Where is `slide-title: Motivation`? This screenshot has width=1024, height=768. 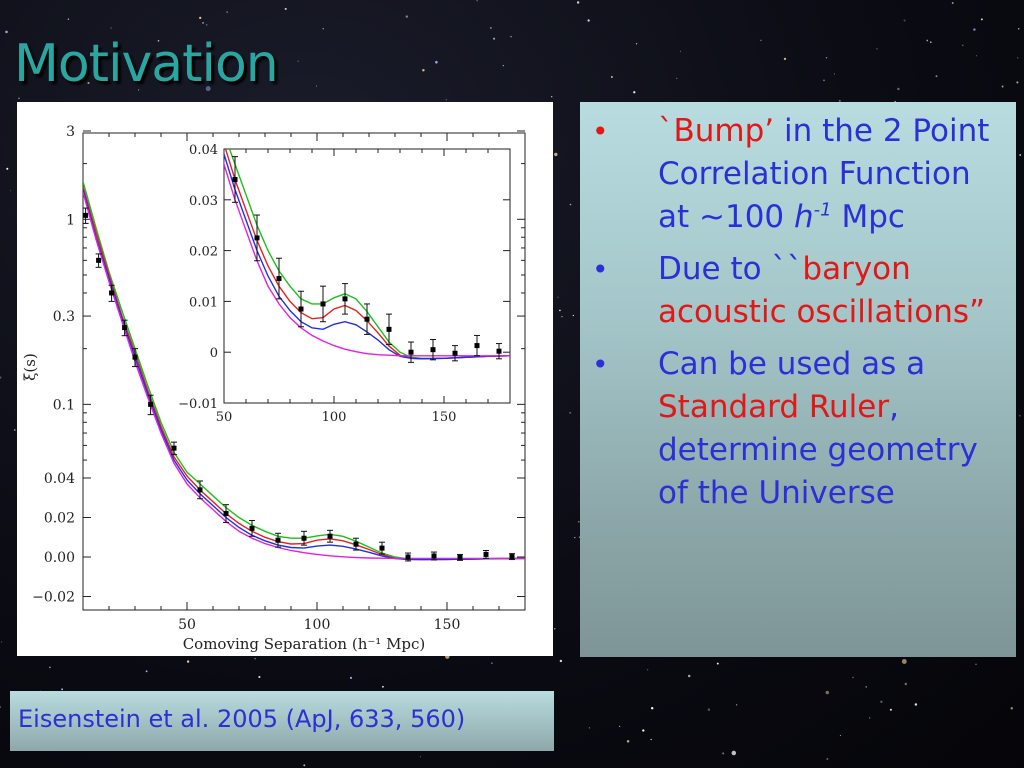 slide-title: Motivation is located at coordinates (146, 64).